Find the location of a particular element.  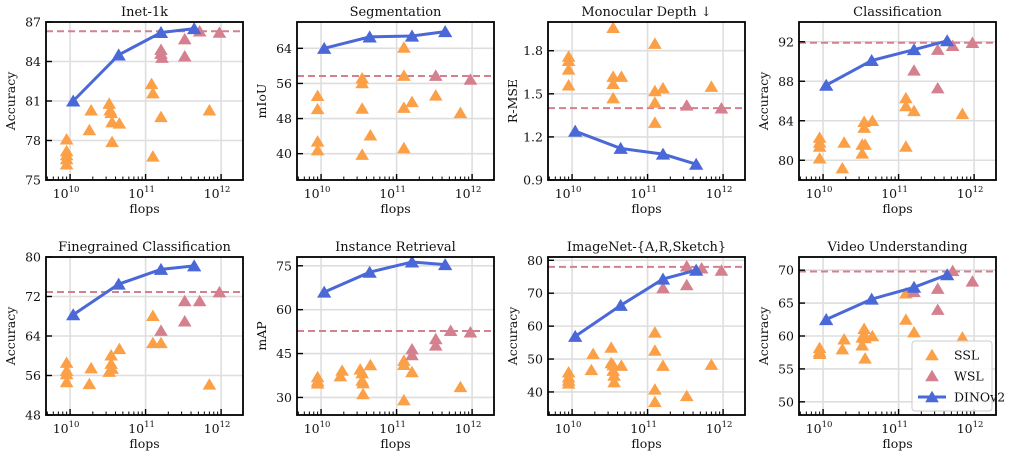

y-tick-label: 60 is located at coordinates (535, 326).